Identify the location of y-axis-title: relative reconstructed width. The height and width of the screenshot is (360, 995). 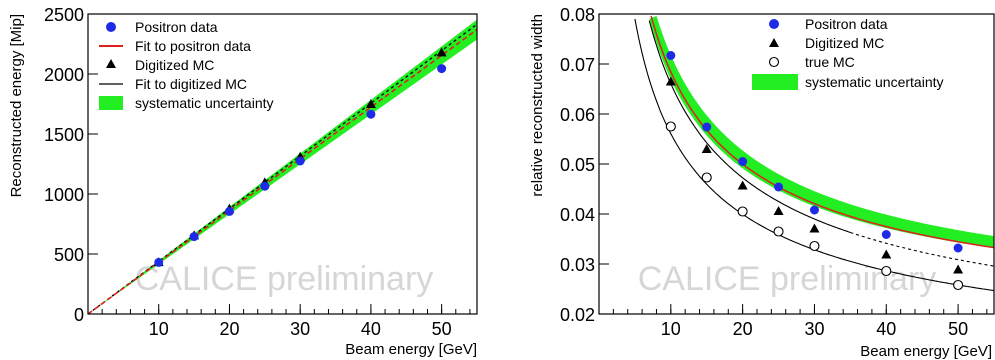
(537, 105).